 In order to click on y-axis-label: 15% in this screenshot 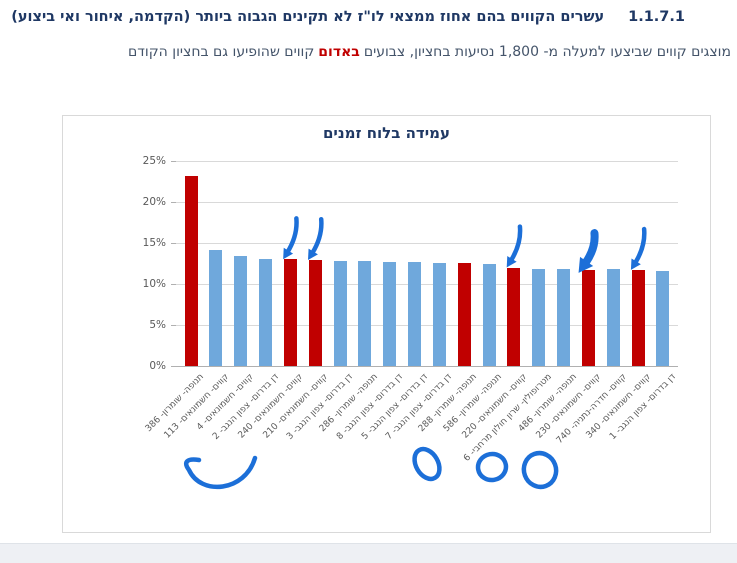, I will do `click(154, 243)`.